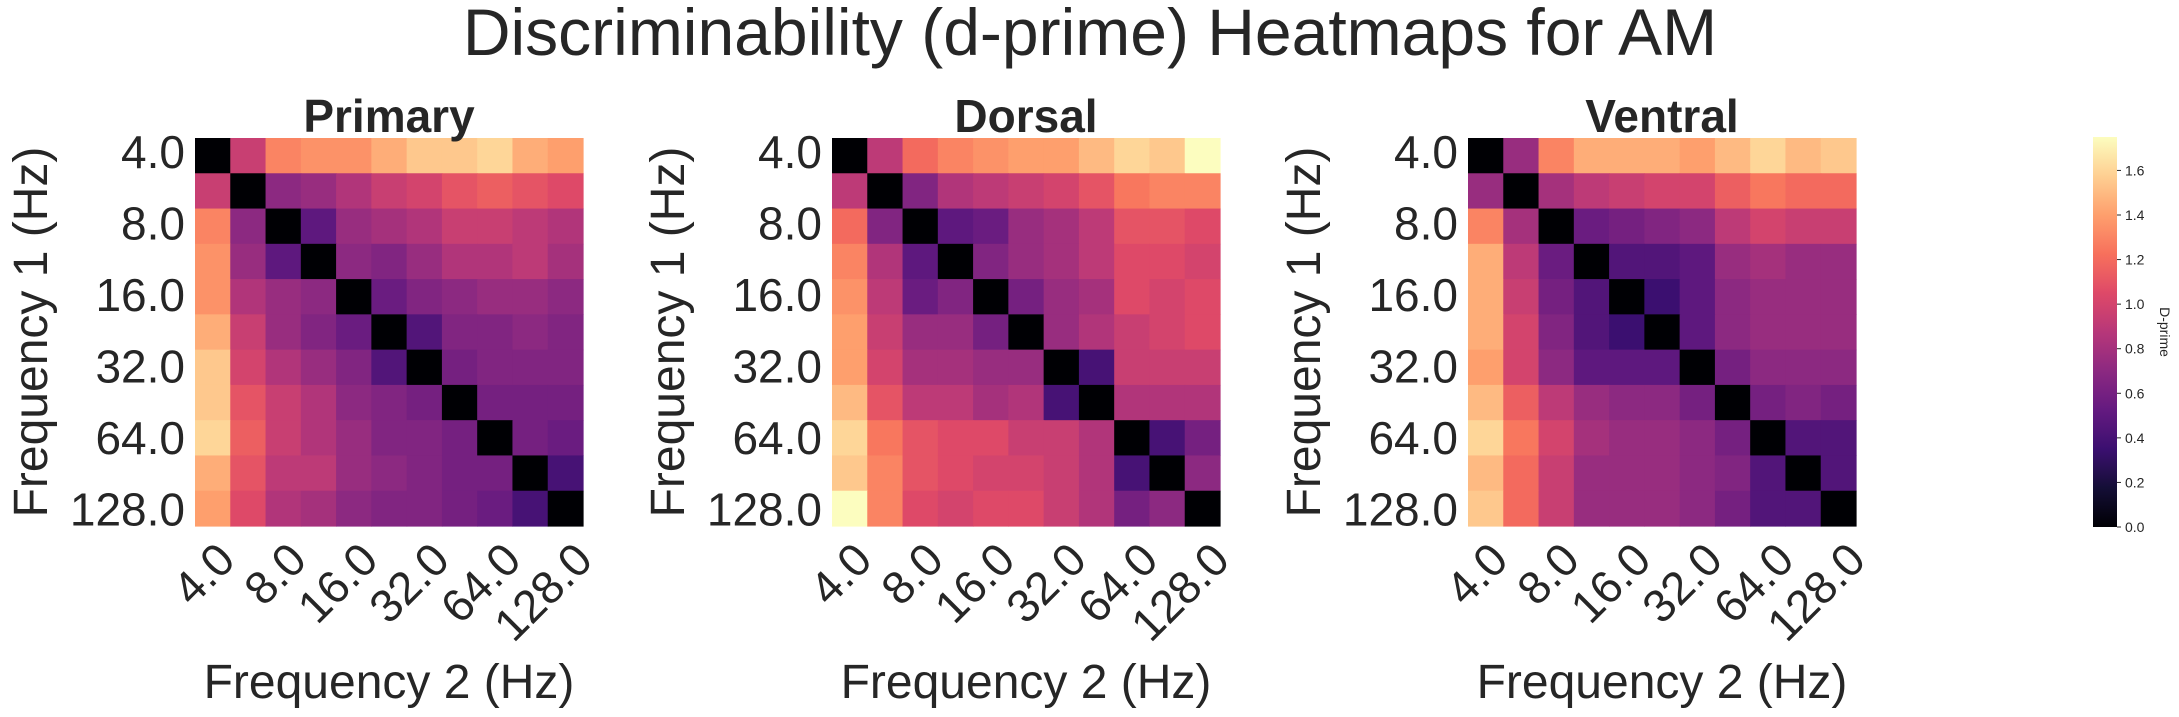 This screenshot has width=2179, height=717. I want to click on y-tick-label: 32.0, so click(140, 367).